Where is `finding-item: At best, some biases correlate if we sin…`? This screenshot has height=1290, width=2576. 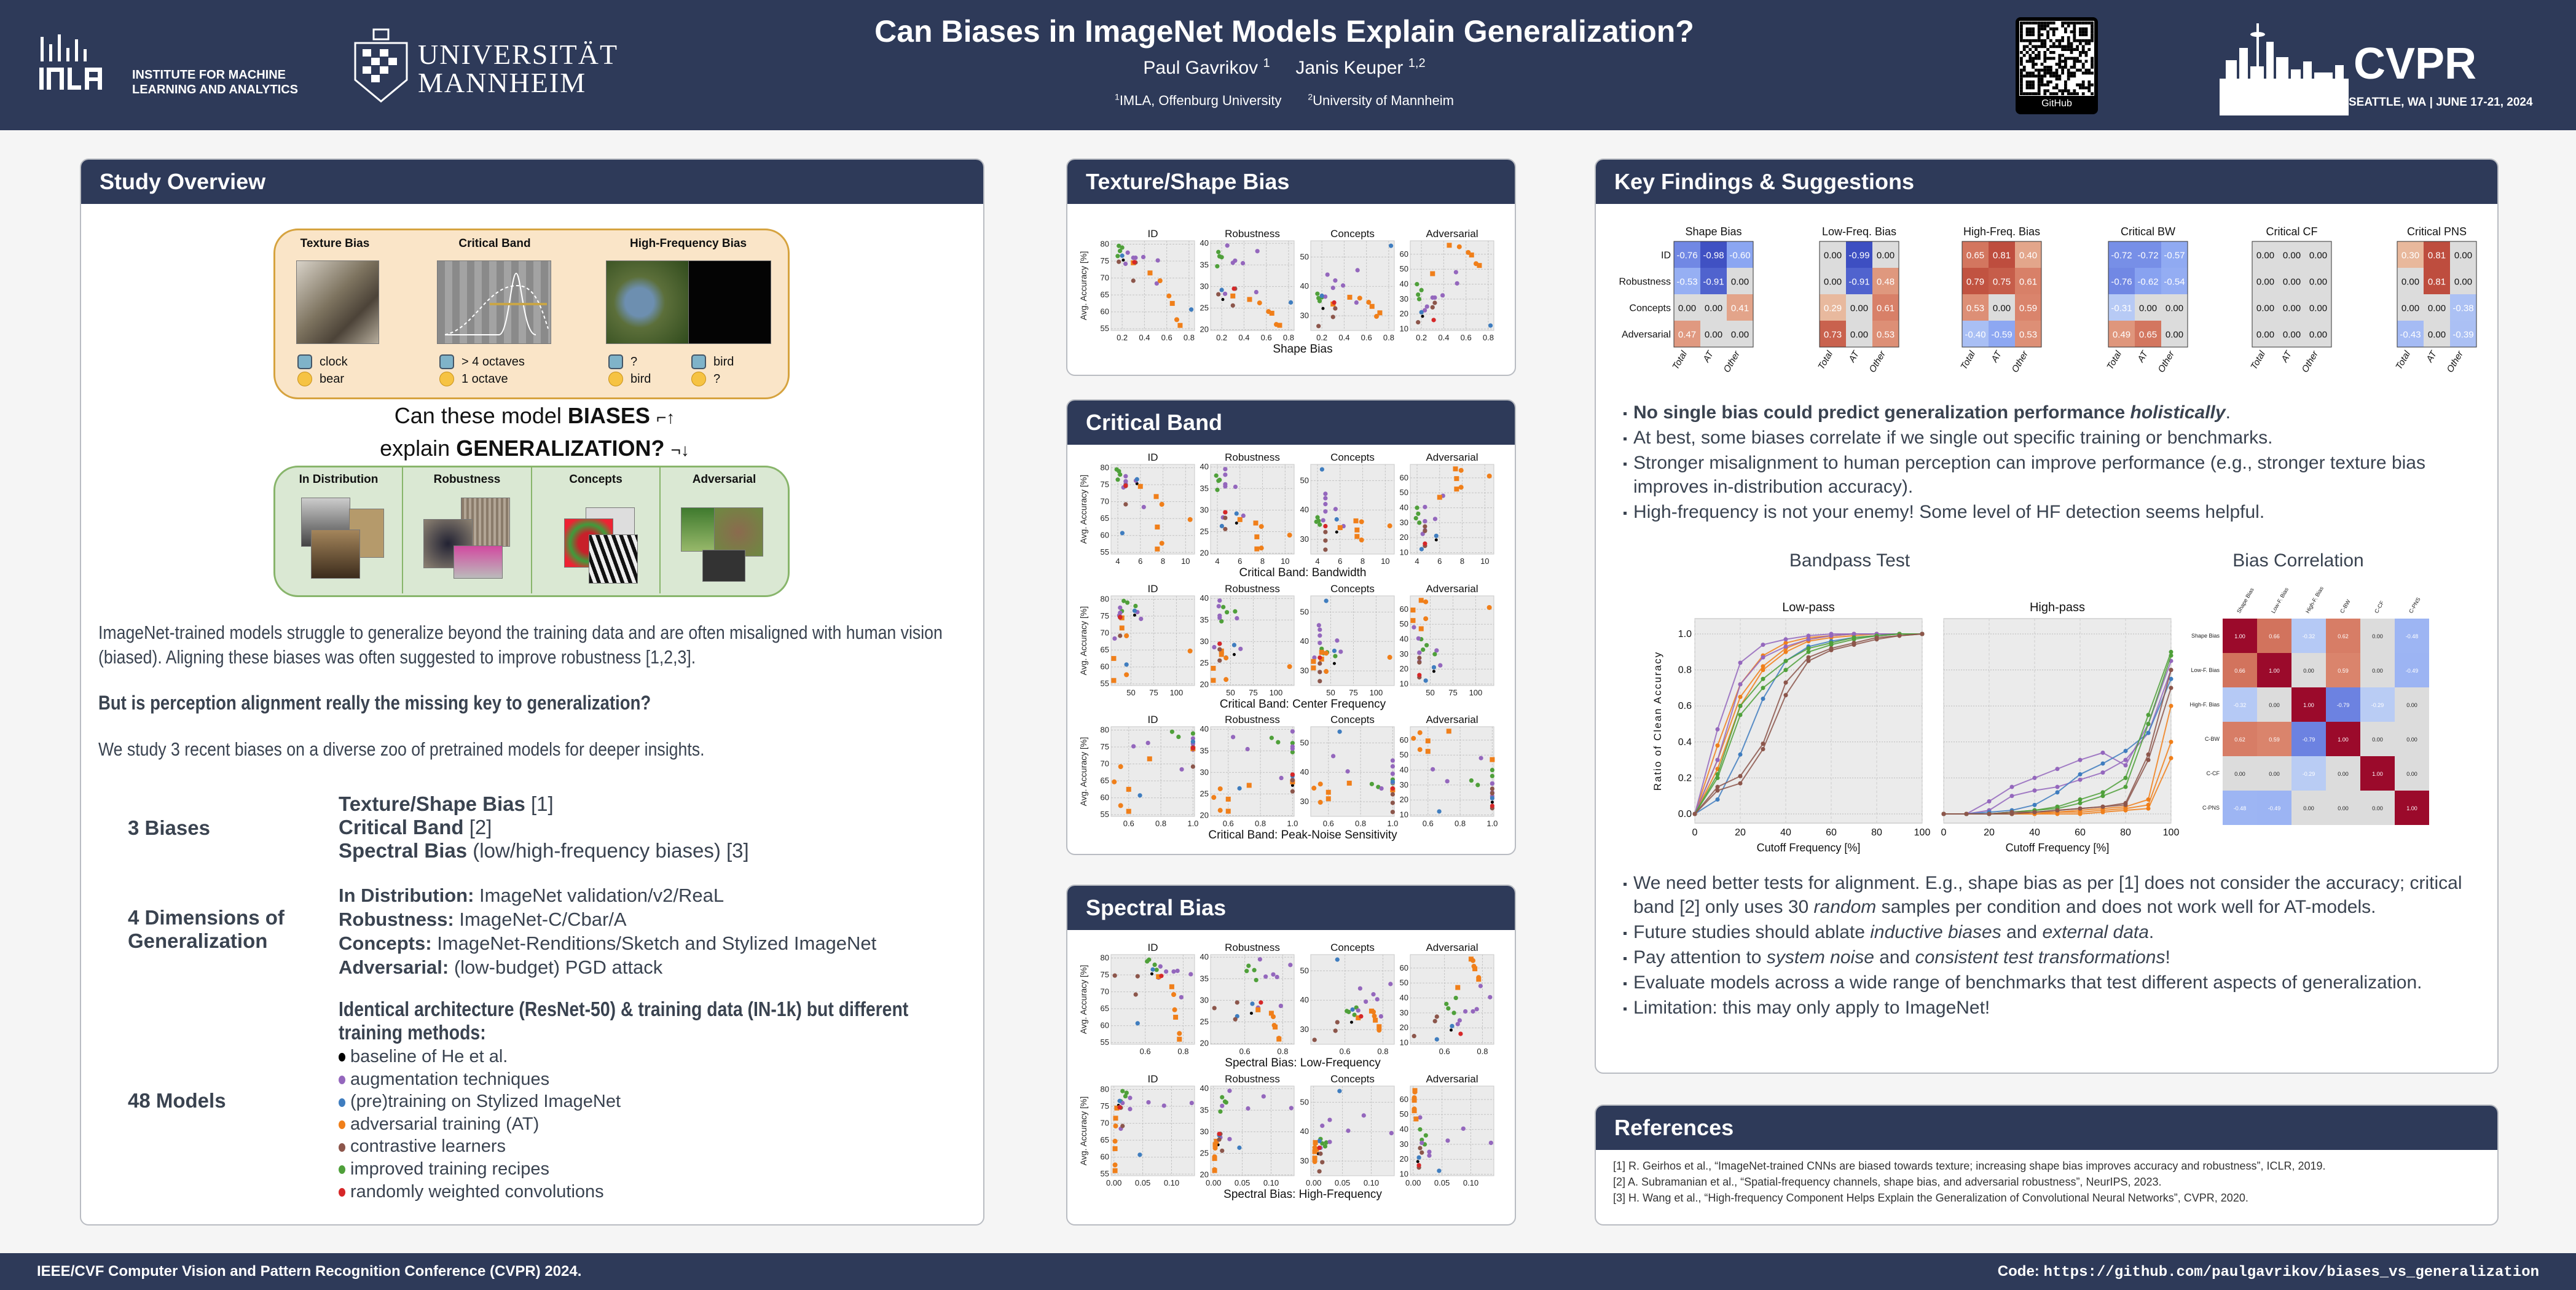 finding-item: At best, some biases correlate if we sin… is located at coordinates (2052, 438).